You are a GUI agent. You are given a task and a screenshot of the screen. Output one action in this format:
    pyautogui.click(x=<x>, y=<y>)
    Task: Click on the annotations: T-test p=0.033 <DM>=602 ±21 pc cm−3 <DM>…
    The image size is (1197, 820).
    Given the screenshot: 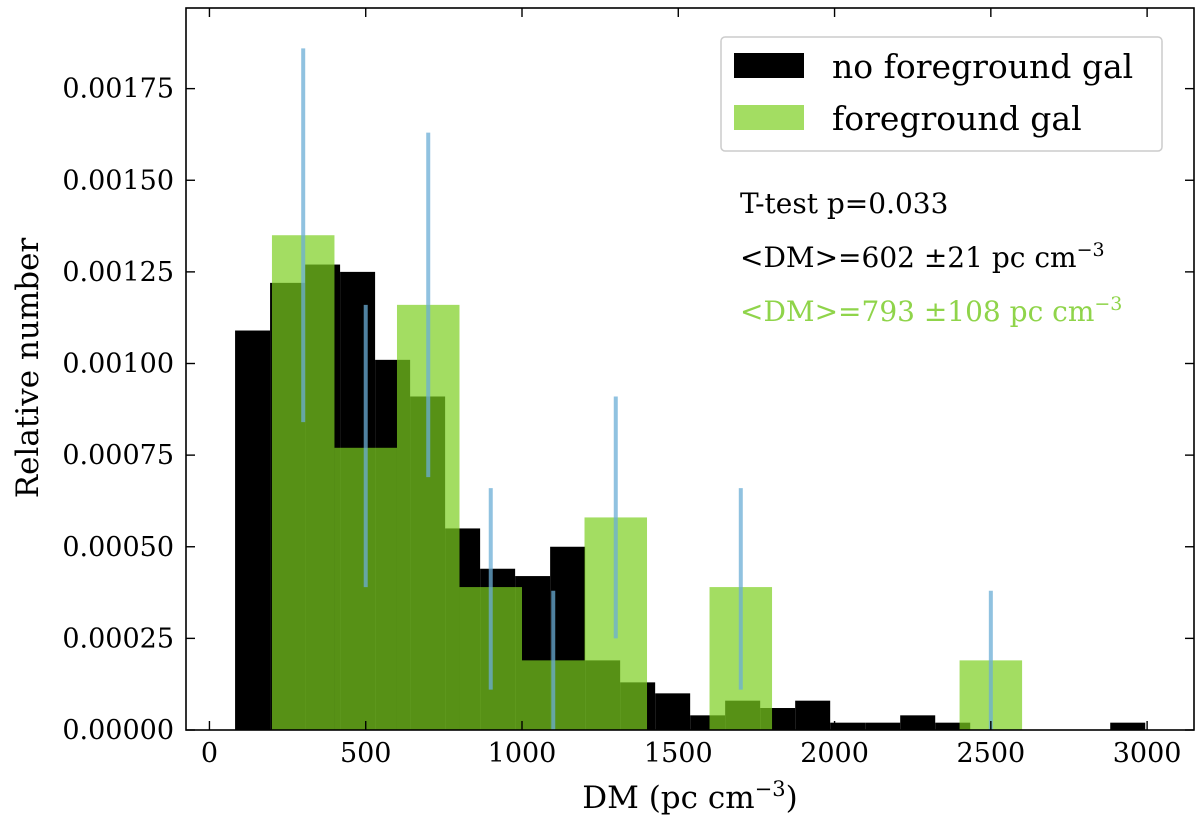 What is the action you would take?
    pyautogui.click(x=931, y=257)
    